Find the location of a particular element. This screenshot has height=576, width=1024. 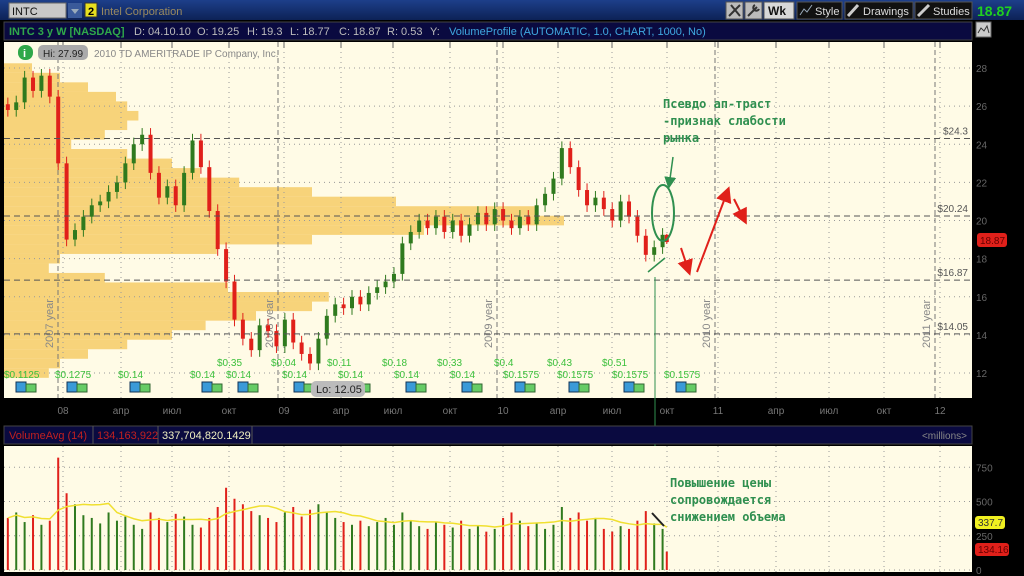

annotation-arrow-down is located at coordinates (670, 172).